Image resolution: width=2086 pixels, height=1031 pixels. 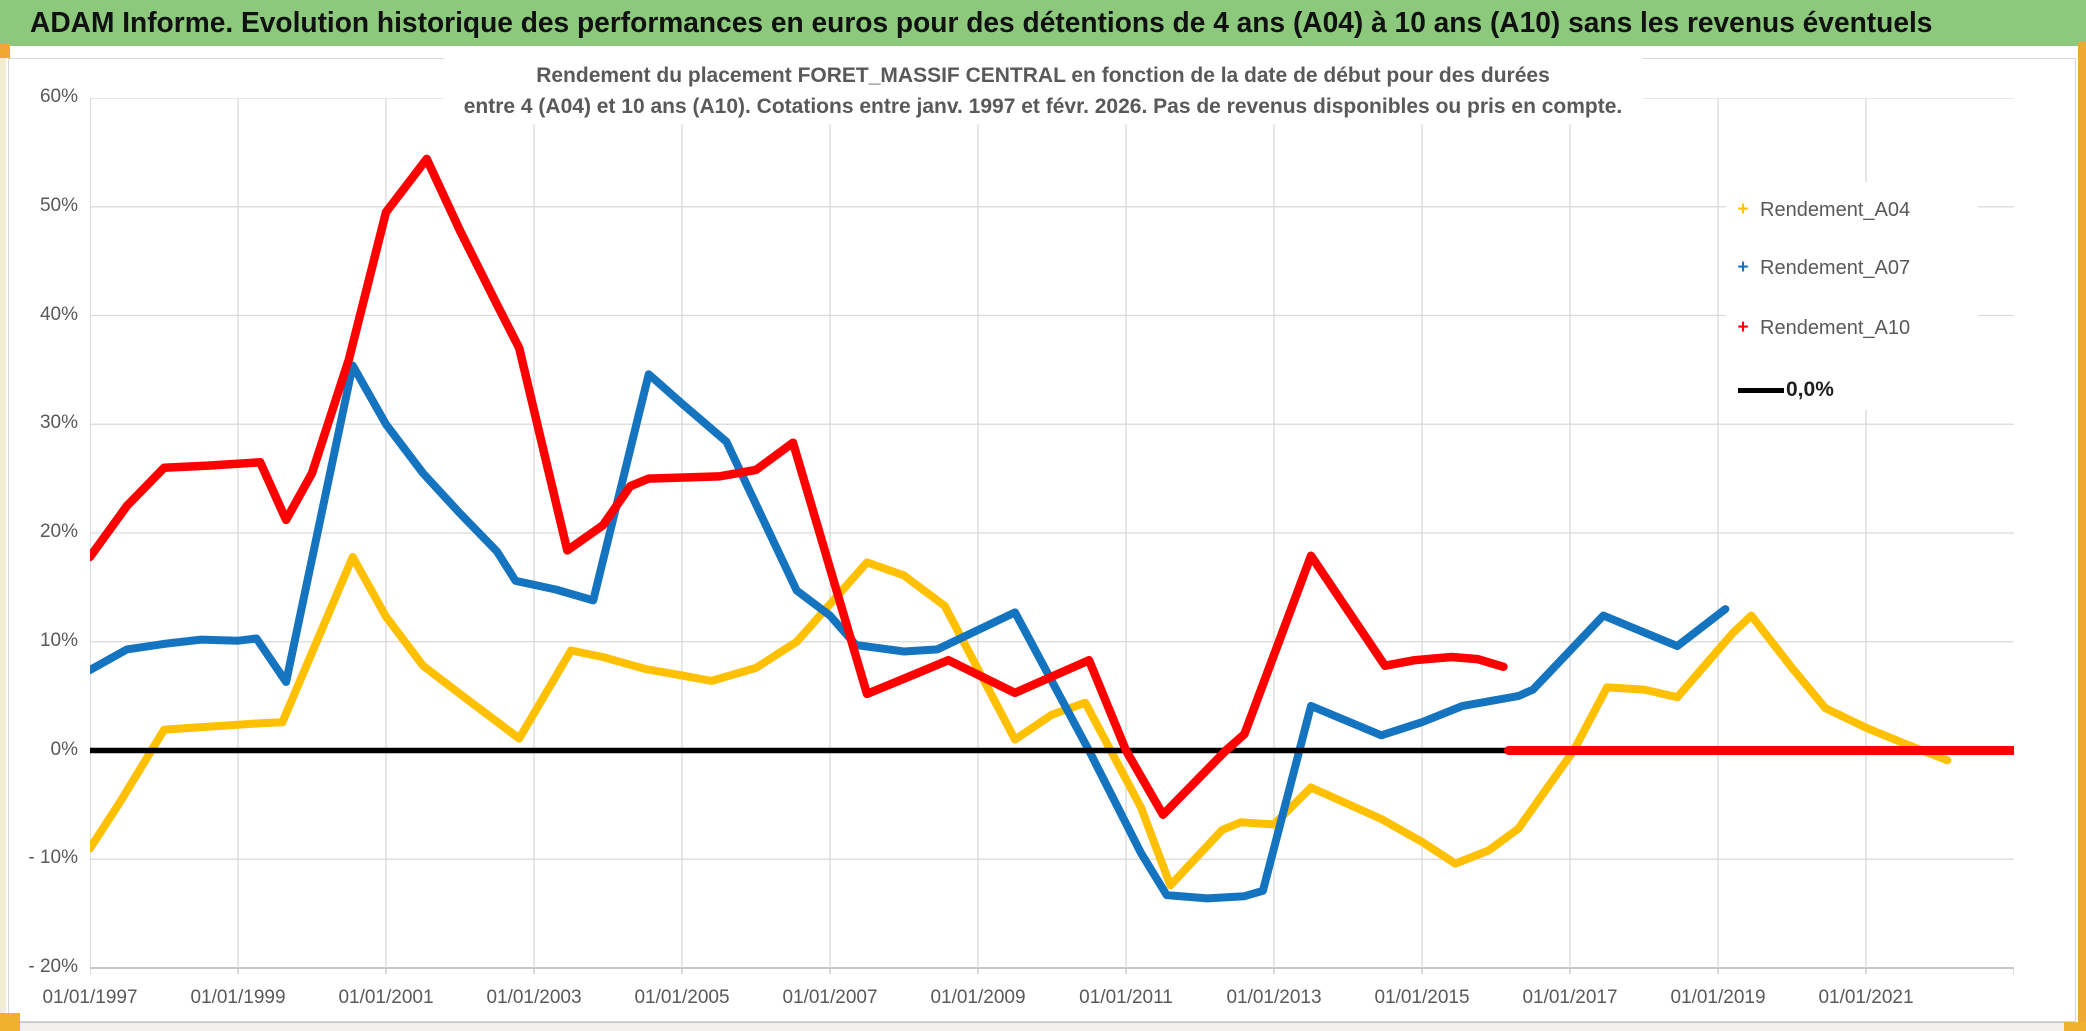 I want to click on y-axis-label: - 20%, so click(x=53, y=966).